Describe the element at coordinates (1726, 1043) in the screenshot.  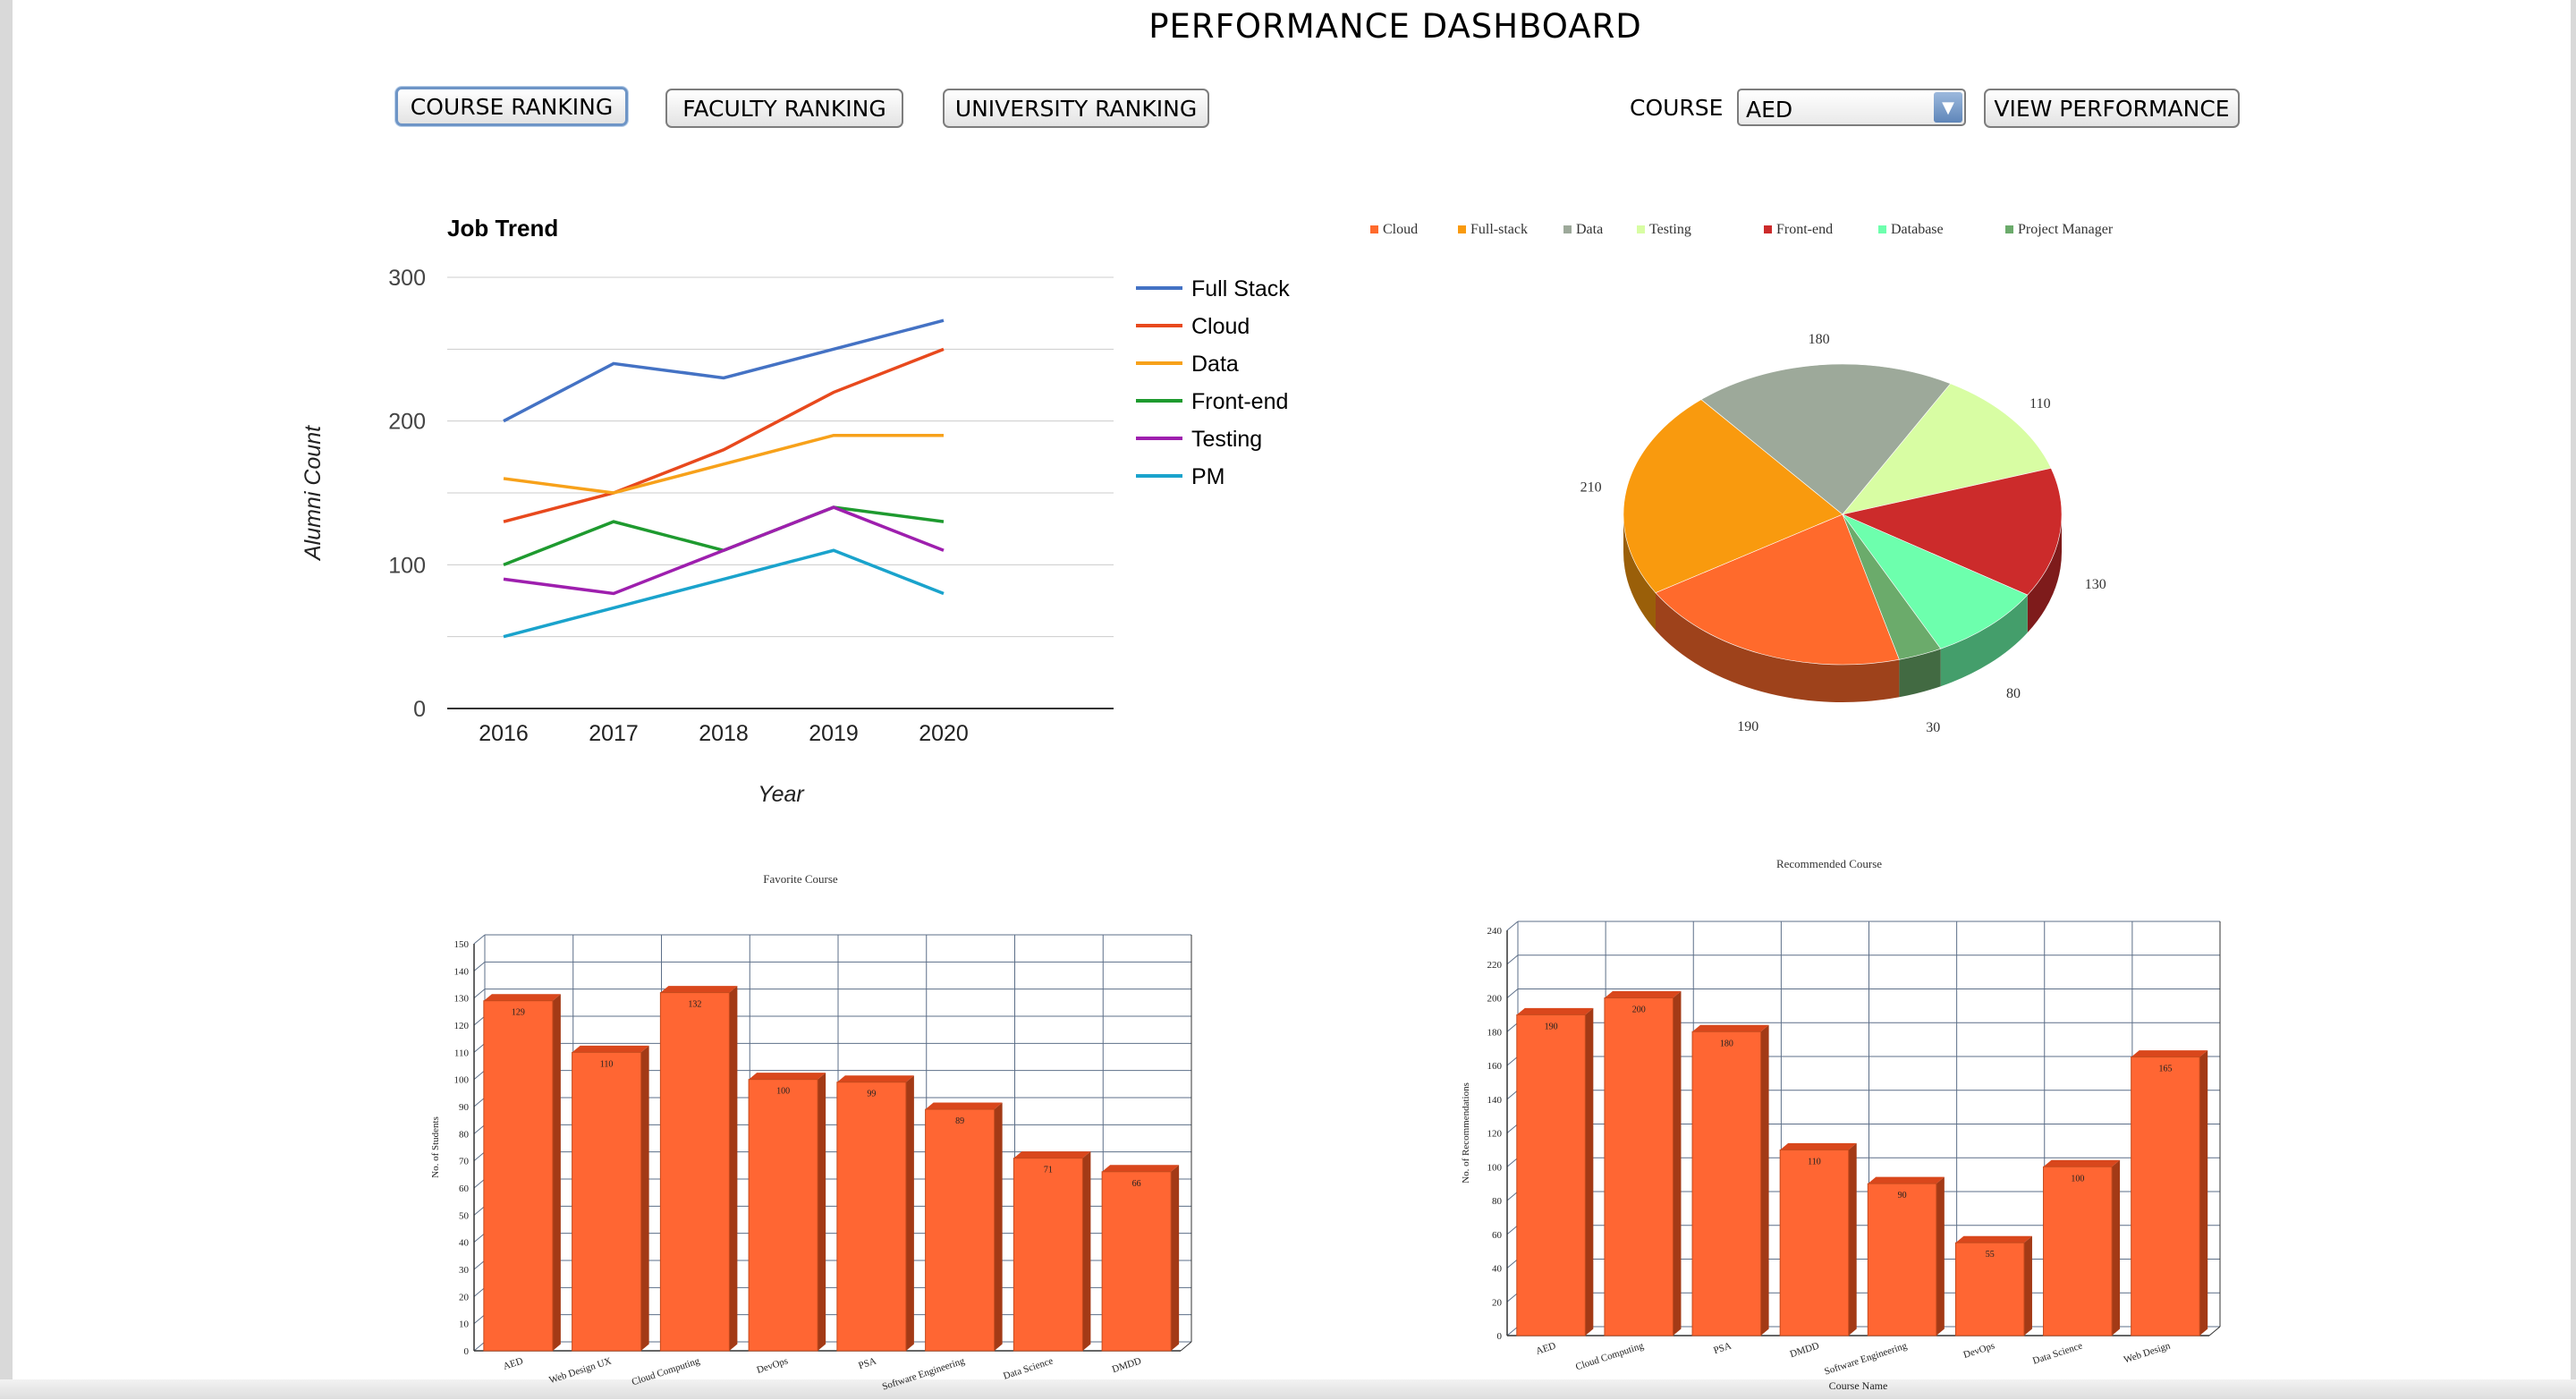
I see `bar-value-label: 180` at that location.